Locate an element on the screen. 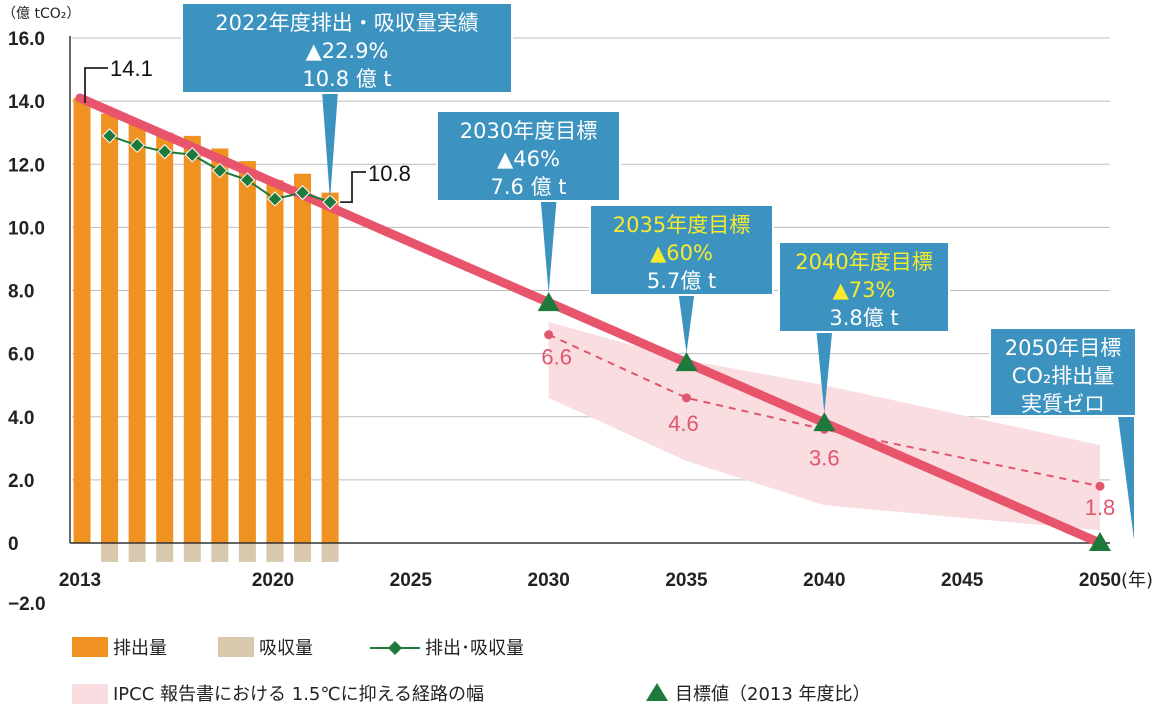  callout-line: 5.7億 t is located at coordinates (681, 281).